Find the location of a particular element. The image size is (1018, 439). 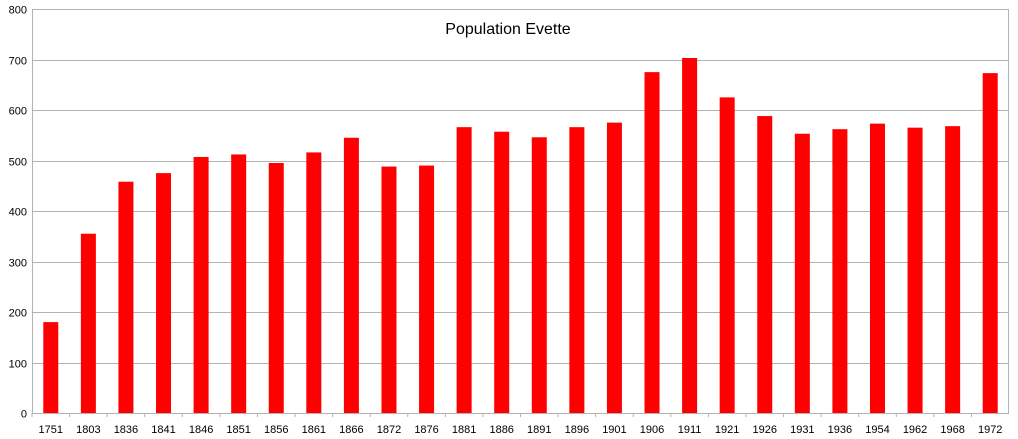

bar-1936 is located at coordinates (840, 271).